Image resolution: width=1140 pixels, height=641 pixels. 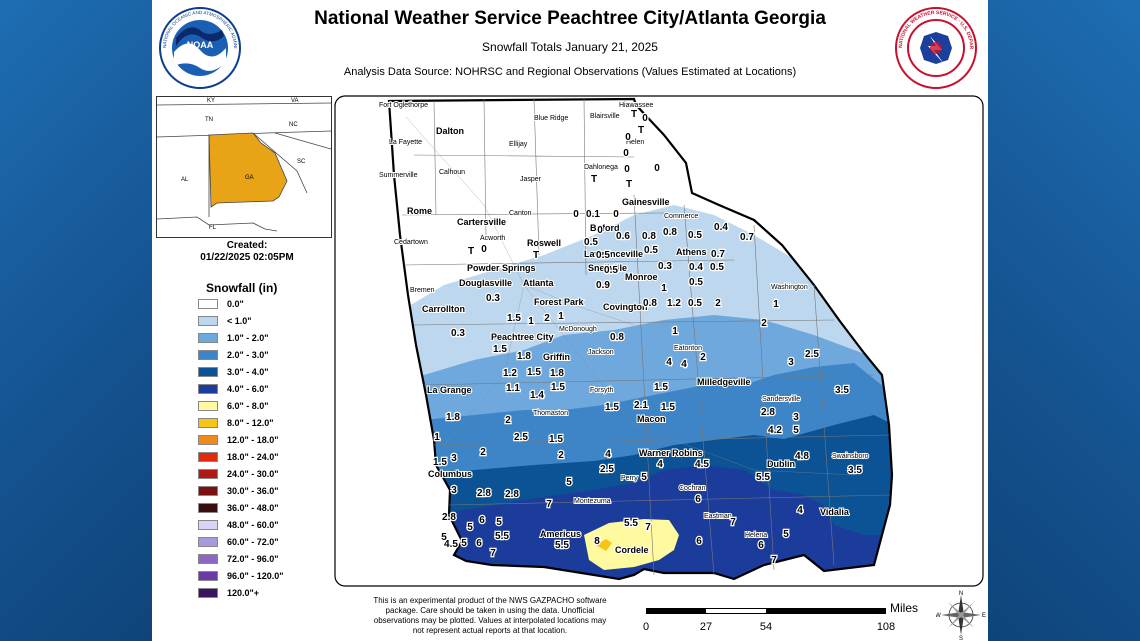 What do you see at coordinates (513, 388) in the screenshot?
I see `snowfall-value: 1.1` at bounding box center [513, 388].